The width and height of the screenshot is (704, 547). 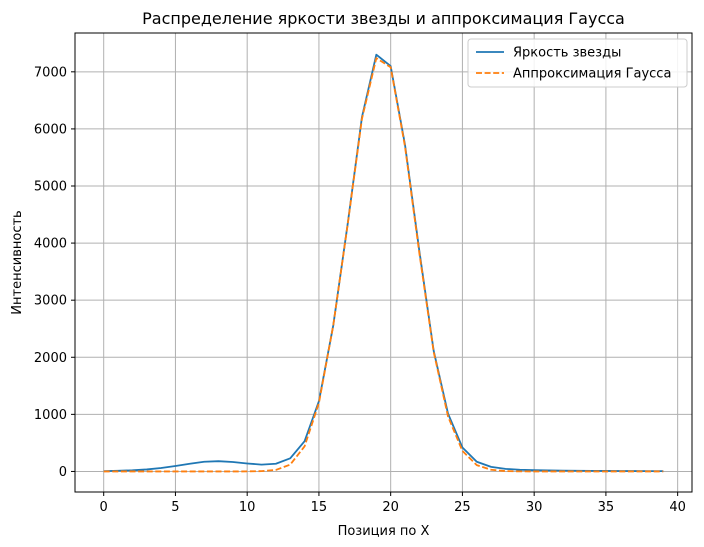 I want to click on legend-label-1: Яркость звезды, so click(x=567, y=53).